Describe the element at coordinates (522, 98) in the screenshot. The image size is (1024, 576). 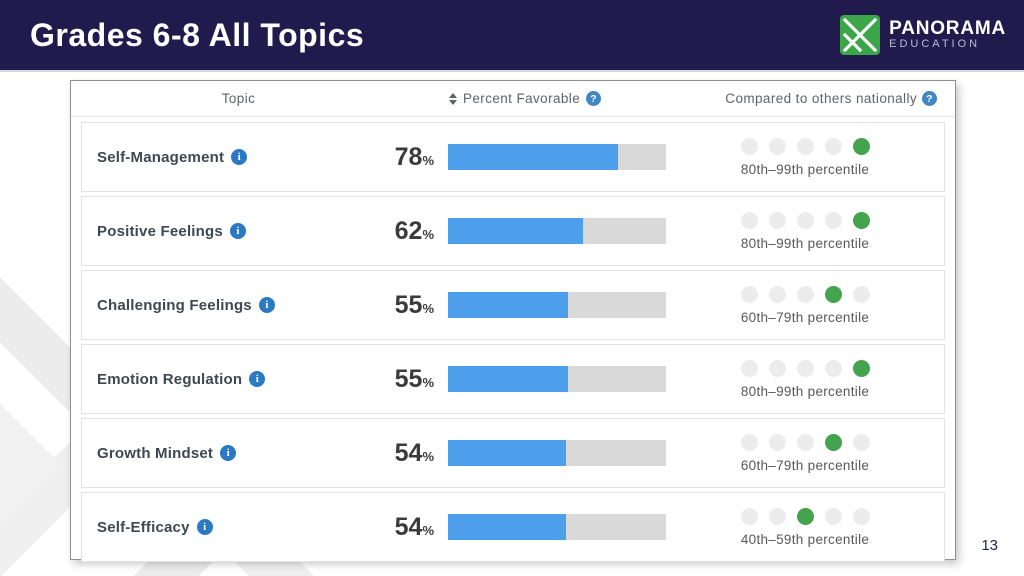
I see `column-header-percent-label: Percent Favorable` at that location.